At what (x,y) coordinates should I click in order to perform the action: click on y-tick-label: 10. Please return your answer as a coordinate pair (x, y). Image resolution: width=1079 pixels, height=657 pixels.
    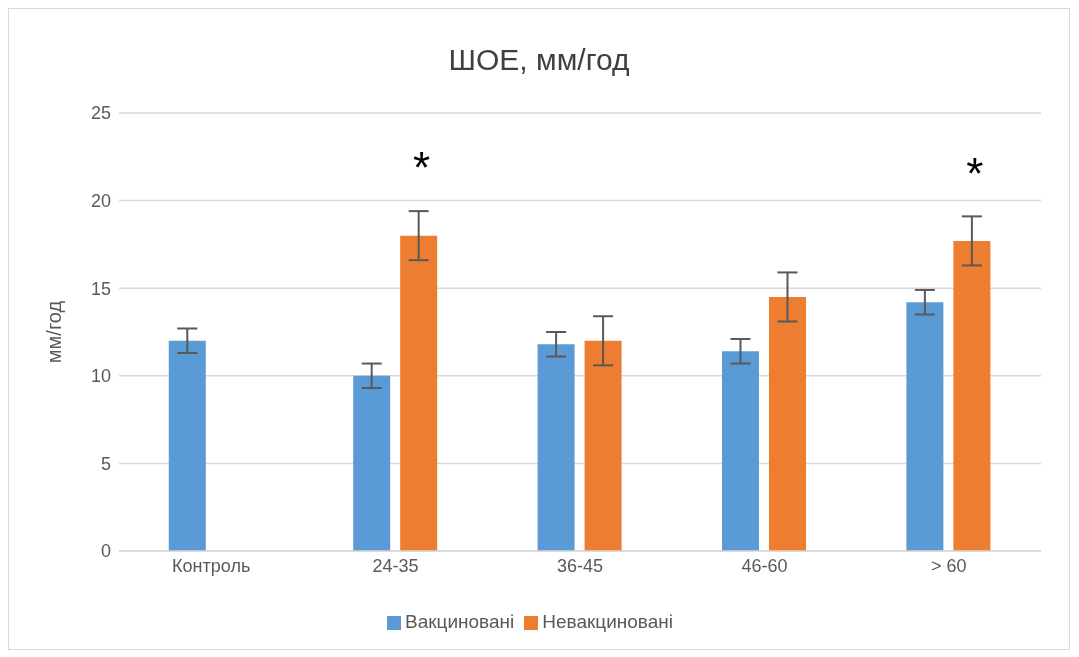
    Looking at the image, I should click on (100, 376).